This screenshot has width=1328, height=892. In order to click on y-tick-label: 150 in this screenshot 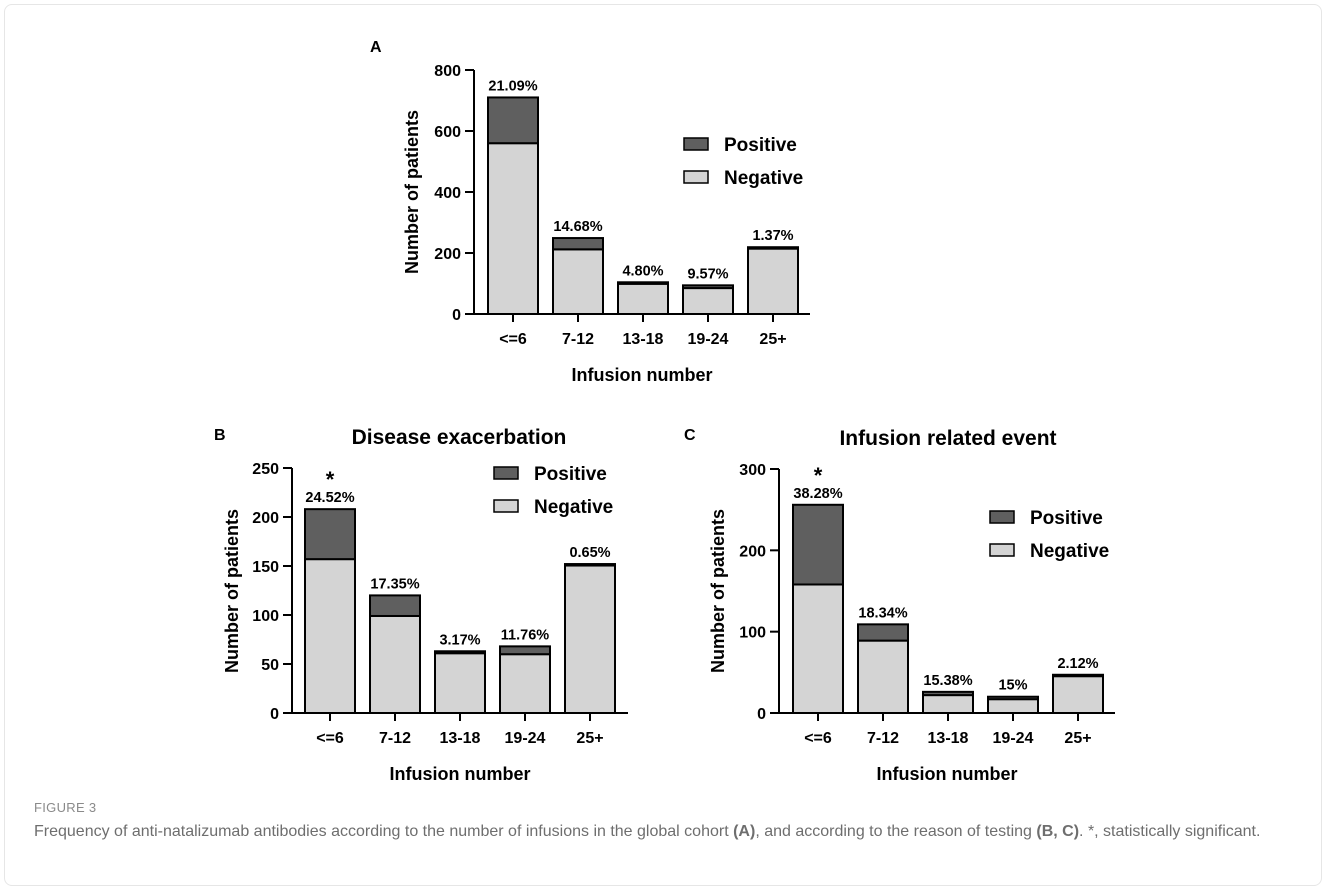, I will do `click(265, 567)`.